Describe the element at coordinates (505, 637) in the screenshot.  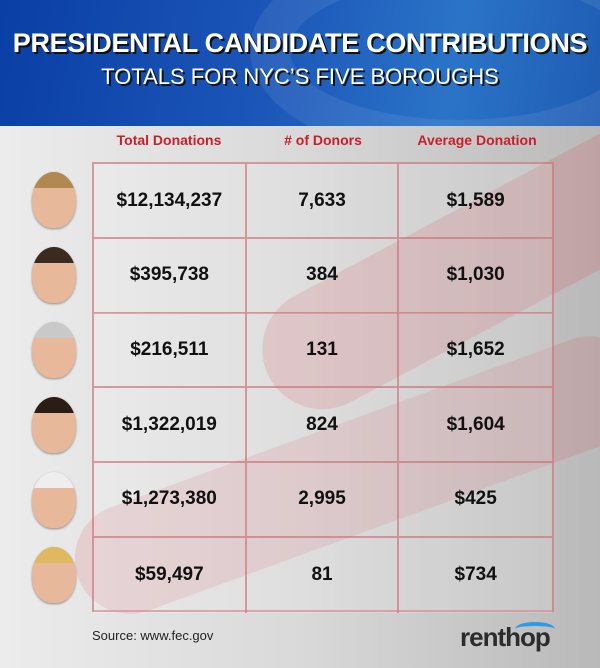
I see `renthop-logo: renthop` at that location.